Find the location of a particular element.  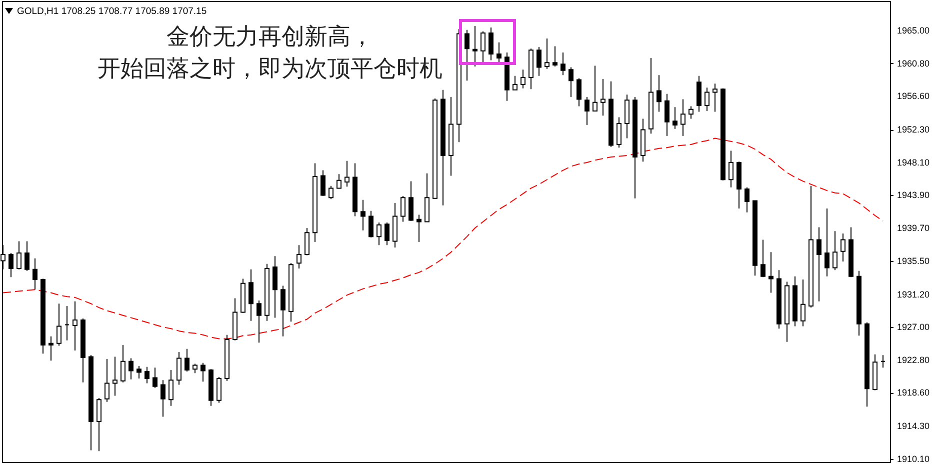

y-tick-label: 1910.10 is located at coordinates (913, 459).